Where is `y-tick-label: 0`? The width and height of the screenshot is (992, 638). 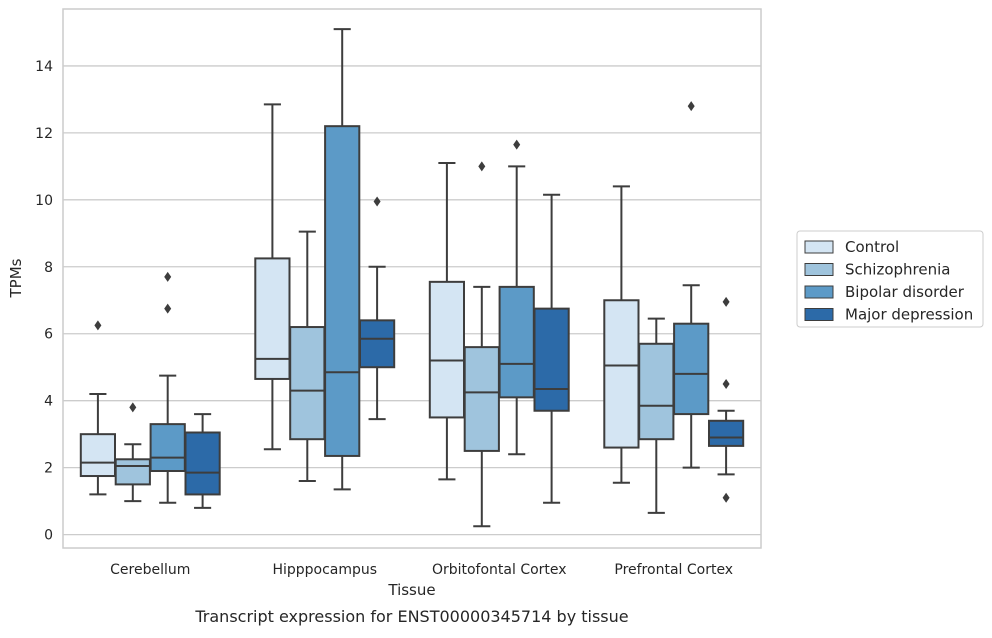
y-tick-label: 0 is located at coordinates (48, 536).